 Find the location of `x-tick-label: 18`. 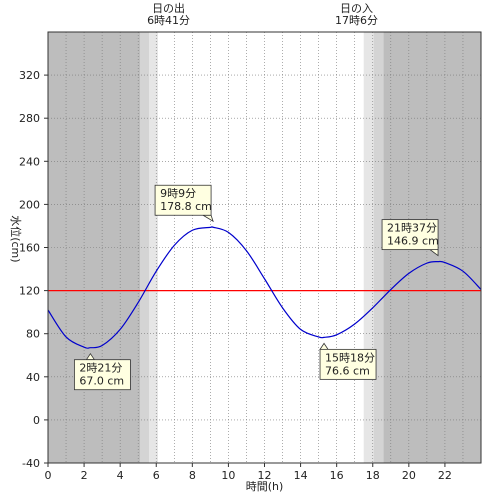

x-tick-label: 18 is located at coordinates (373, 475).